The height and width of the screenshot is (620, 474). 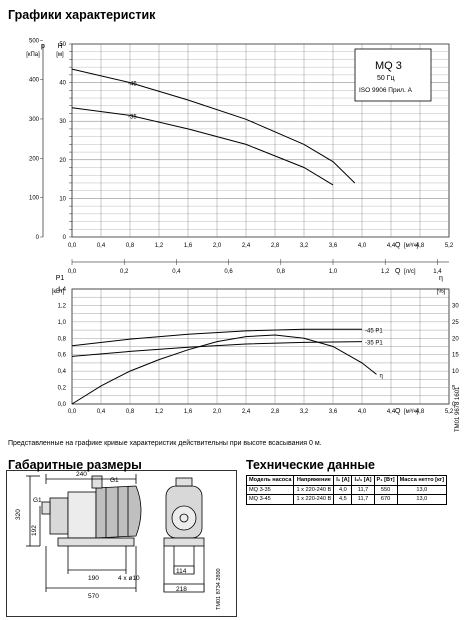 What do you see at coordinates (60, 278) in the screenshot?
I see `p1-axis-label: P1` at bounding box center [60, 278].